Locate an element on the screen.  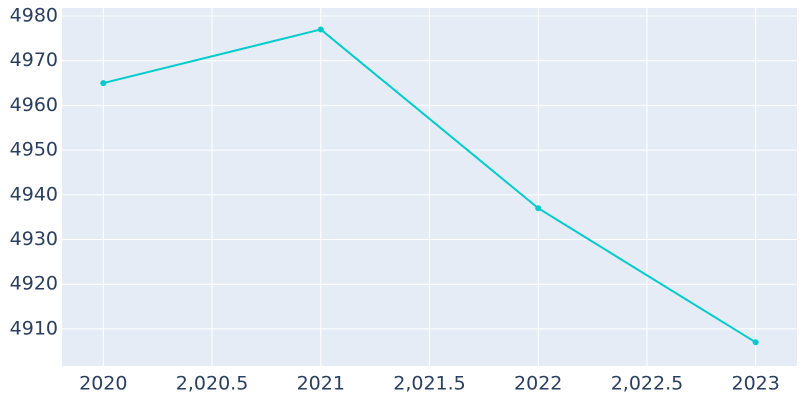
x-tick-label: 2,021.5 is located at coordinates (429, 384).